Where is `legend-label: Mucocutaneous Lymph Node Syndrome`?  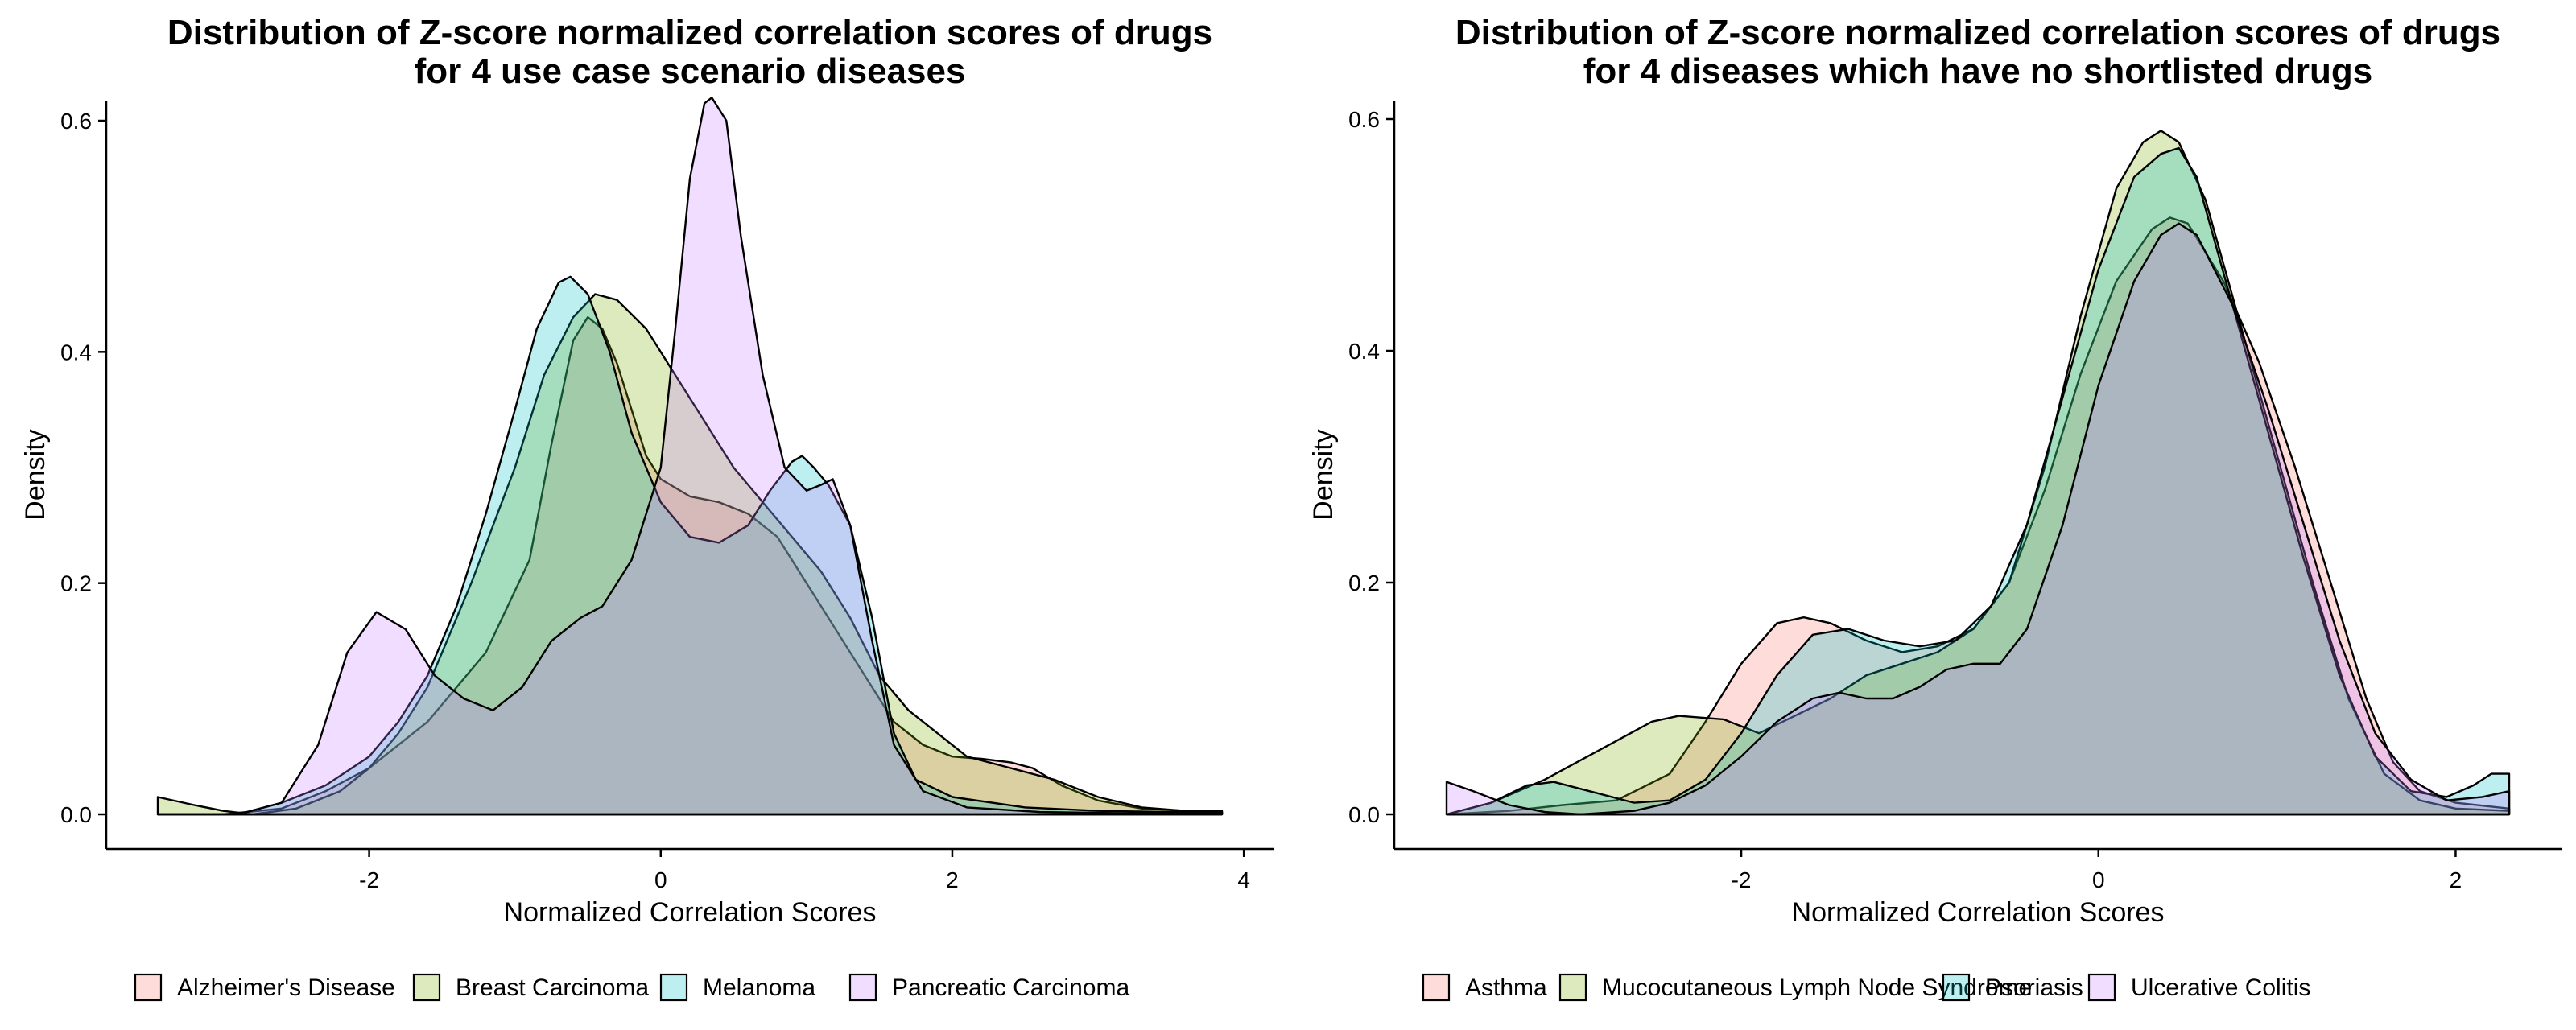
legend-label: Mucocutaneous Lymph Node Syndrome is located at coordinates (1817, 987).